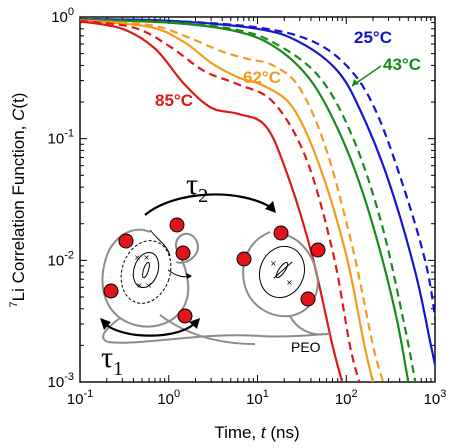 The image size is (451, 448). Describe the element at coordinates (355, 82) in the screenshot. I see `label-43C-arrowhead` at that location.